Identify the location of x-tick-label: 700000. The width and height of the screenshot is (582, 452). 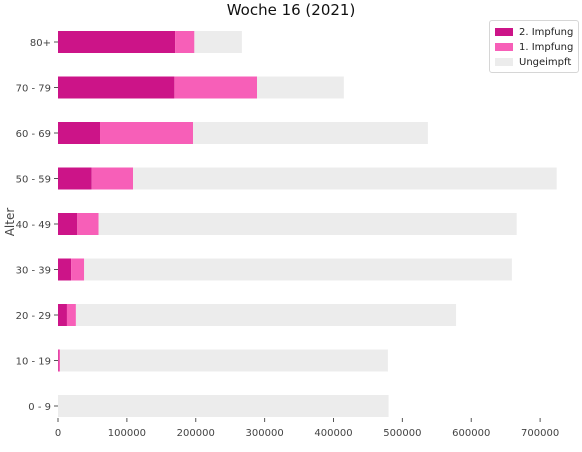
(540, 433).